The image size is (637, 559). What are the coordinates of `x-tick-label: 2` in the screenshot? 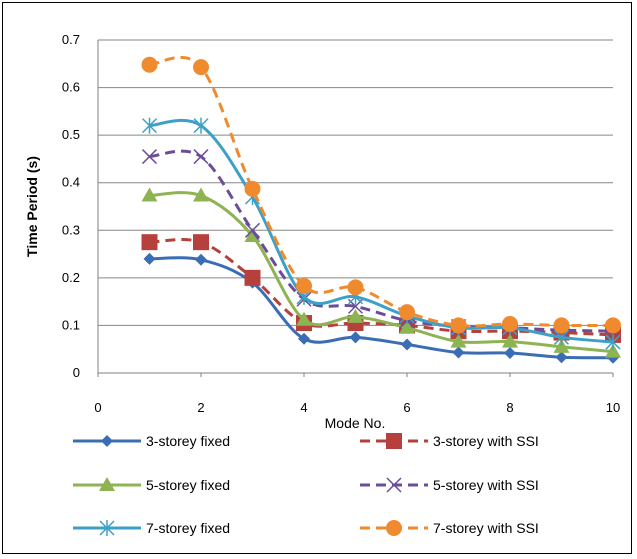 It's located at (200, 407).